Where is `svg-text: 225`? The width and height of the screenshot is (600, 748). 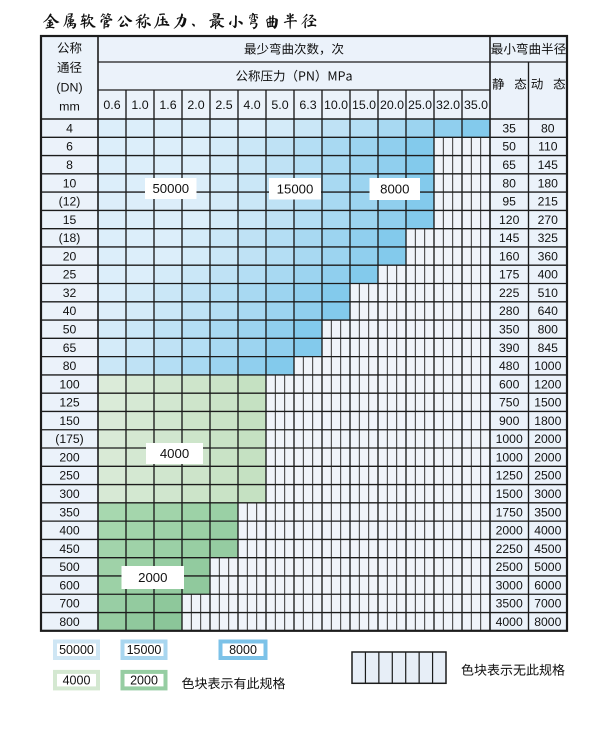
svg-text: 225 is located at coordinates (509, 293).